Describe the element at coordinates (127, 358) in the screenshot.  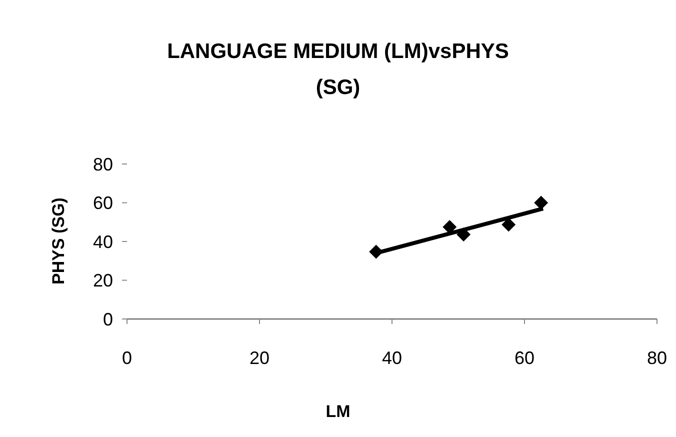
I see `x-tick-label: 0` at that location.